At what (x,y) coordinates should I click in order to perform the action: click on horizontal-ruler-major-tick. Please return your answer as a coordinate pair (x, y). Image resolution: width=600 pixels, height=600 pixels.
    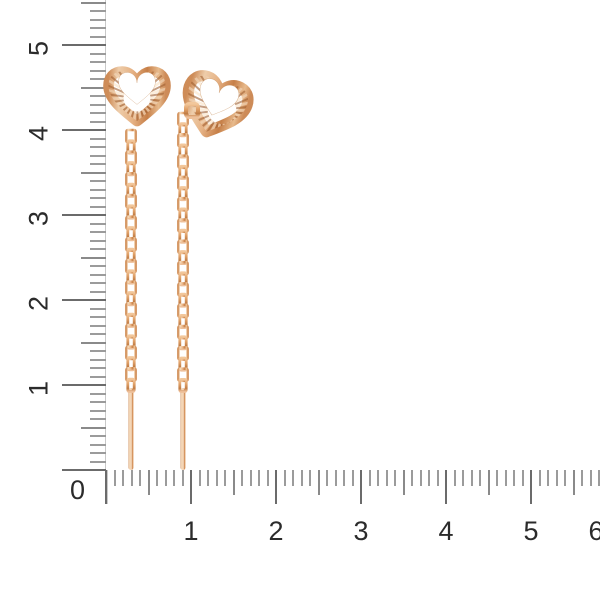
    Looking at the image, I should click on (361, 487).